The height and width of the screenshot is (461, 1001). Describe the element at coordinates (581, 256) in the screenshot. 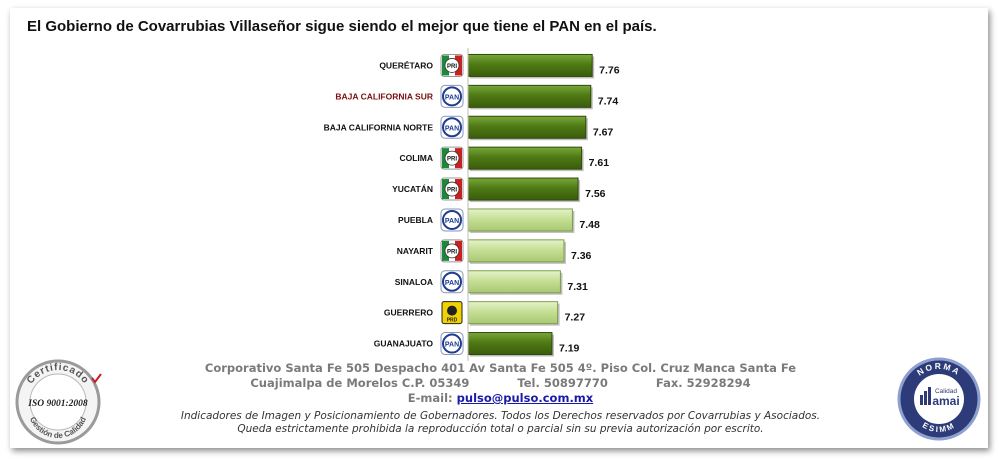

I see `value-label: 7.36` at that location.